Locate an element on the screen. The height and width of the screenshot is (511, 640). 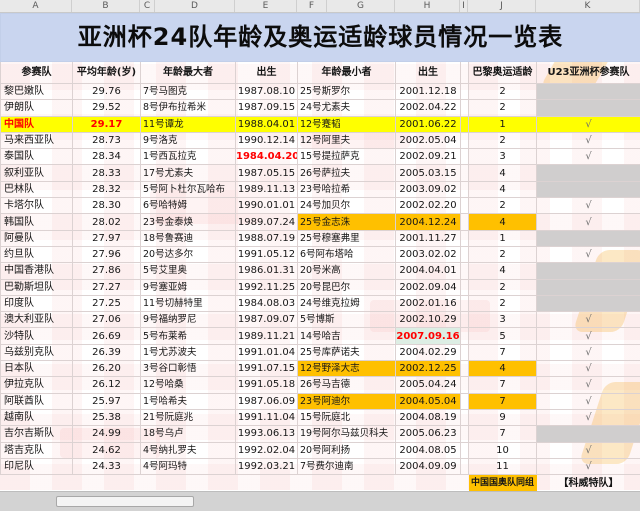
oldest-player-cell: 11号切赫特里 is located at coordinates (188, 303).